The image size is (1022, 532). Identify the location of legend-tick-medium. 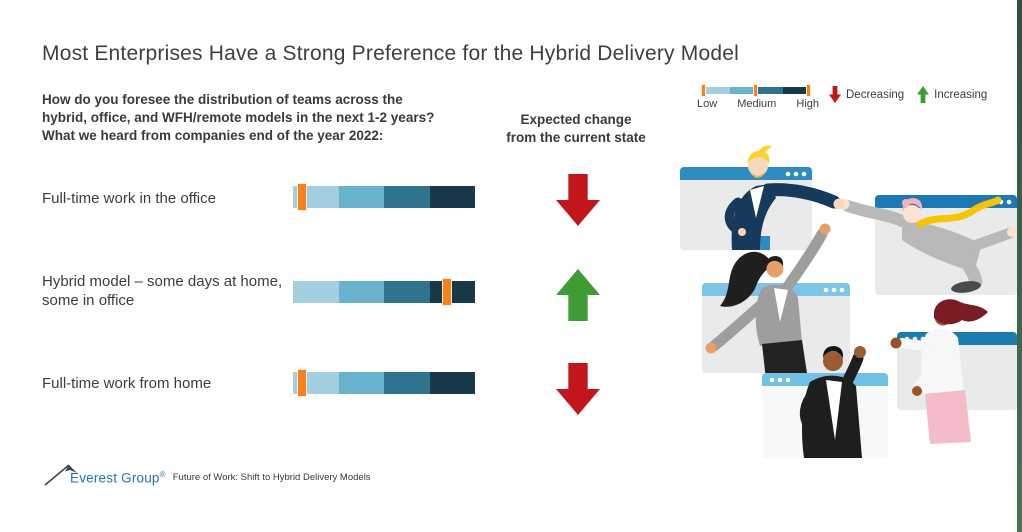
(755, 90).